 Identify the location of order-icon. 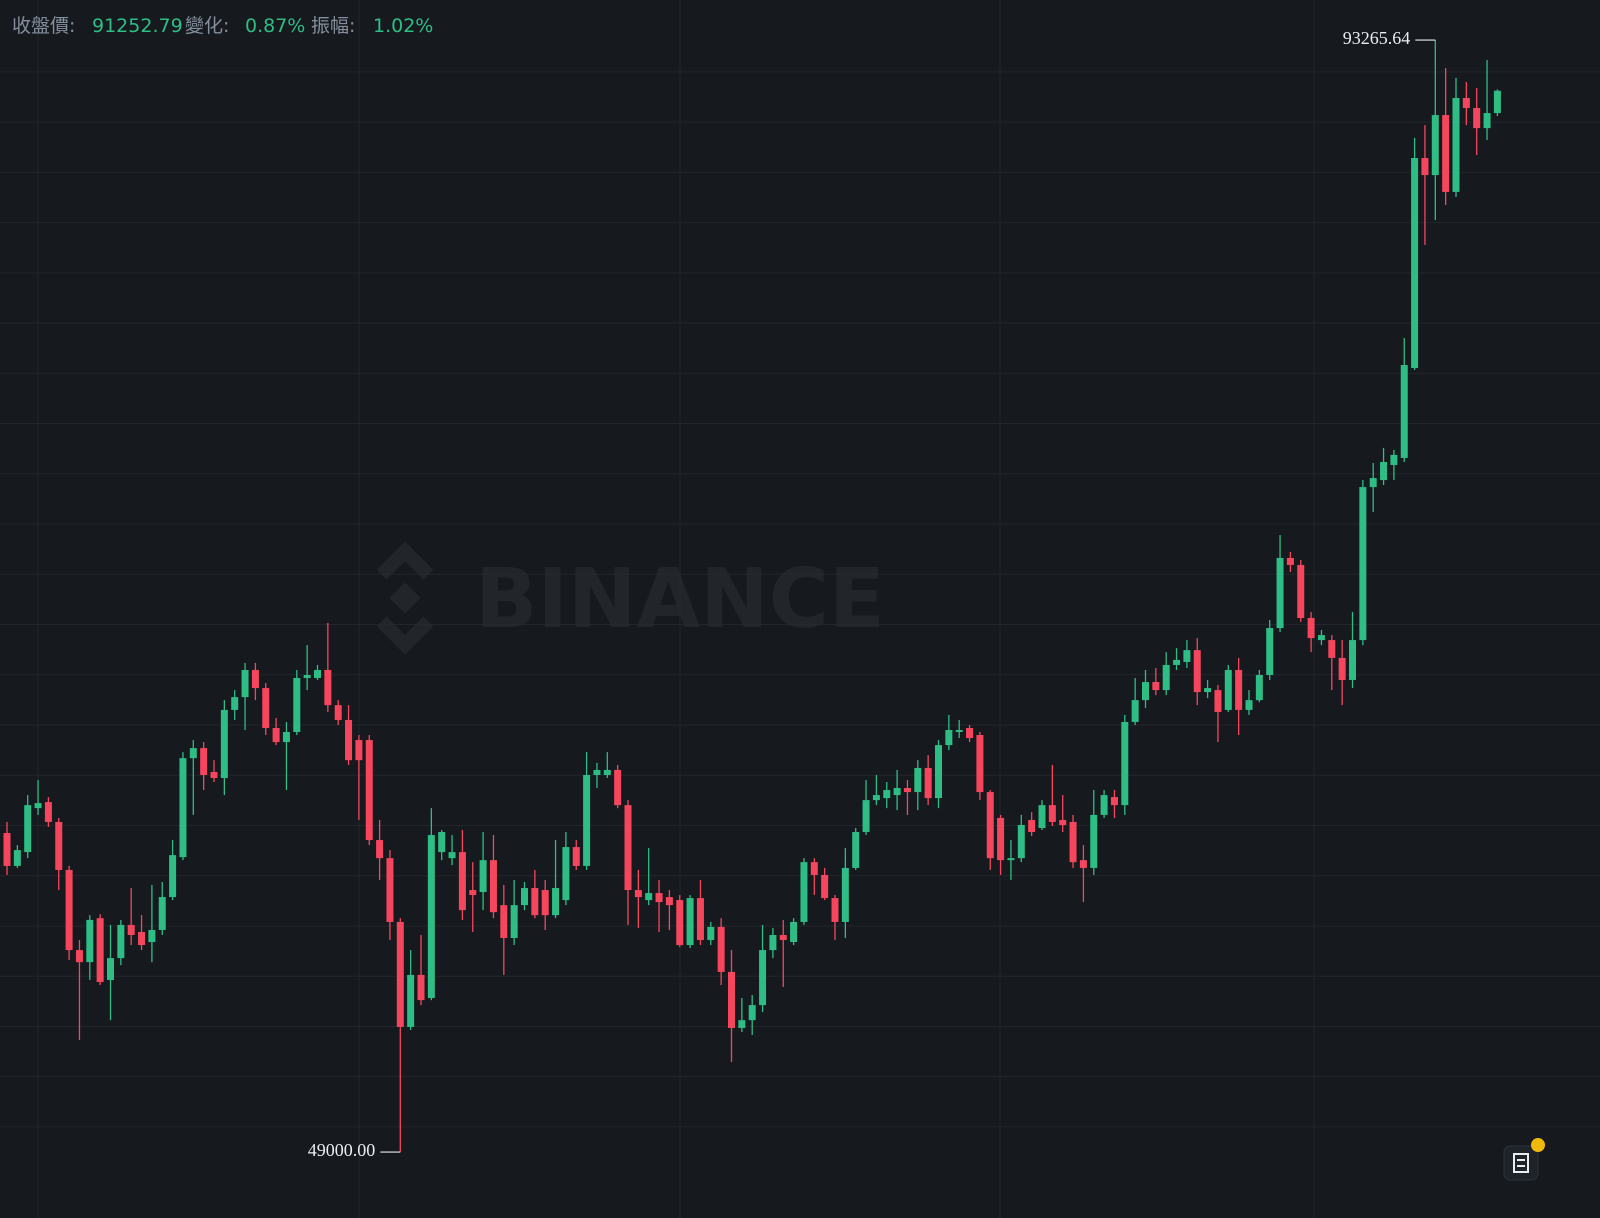
(1524, 1159).